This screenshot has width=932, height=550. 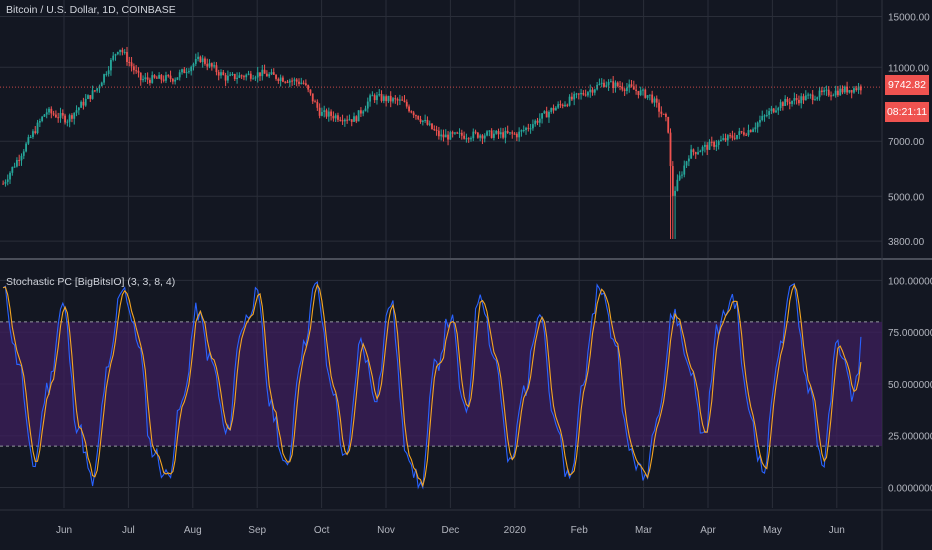 What do you see at coordinates (91, 282) in the screenshot?
I see `indicator-title: Stochastic PC [BigBitsIO] (3, 3, 8, 4)` at bounding box center [91, 282].